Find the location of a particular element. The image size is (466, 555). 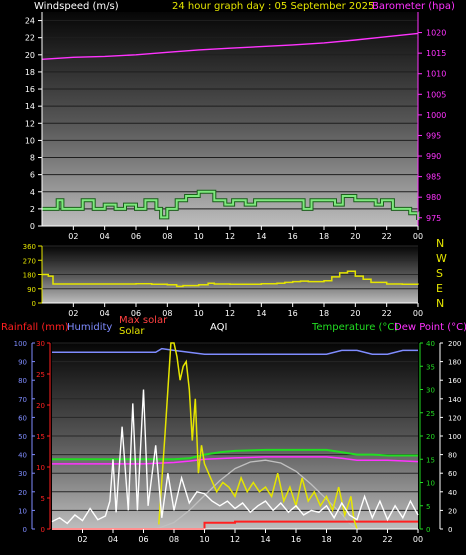

wind-direction-series is located at coordinates (230, 279).